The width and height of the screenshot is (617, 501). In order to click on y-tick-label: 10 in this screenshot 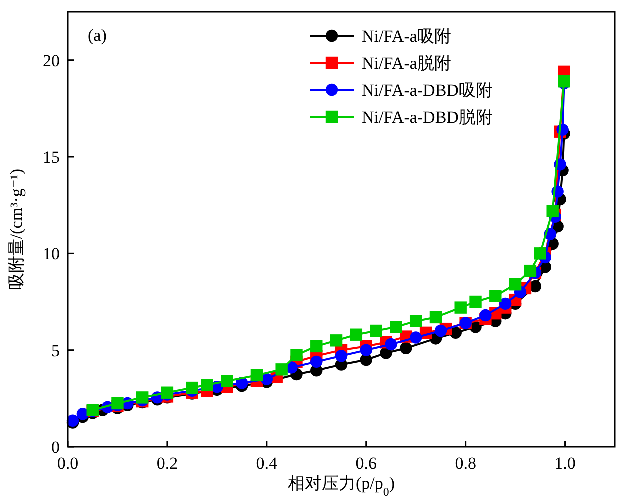, I will do `click(51, 254)`.